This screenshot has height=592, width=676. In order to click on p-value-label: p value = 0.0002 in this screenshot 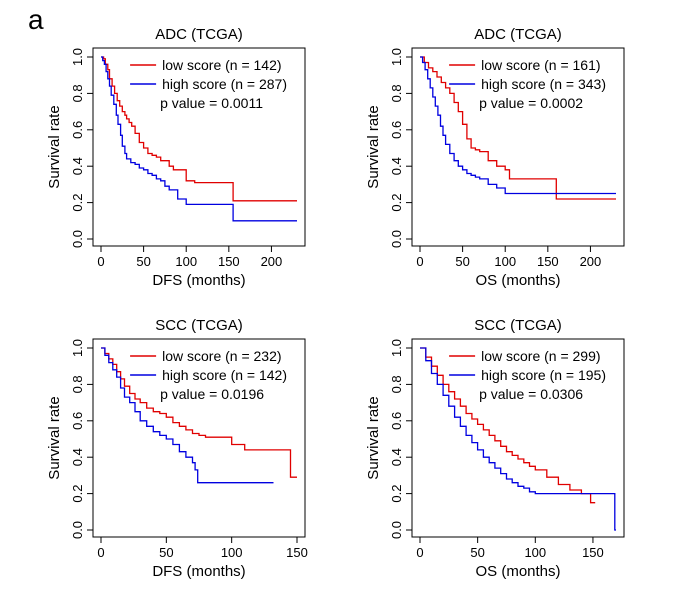, I will do `click(531, 103)`.